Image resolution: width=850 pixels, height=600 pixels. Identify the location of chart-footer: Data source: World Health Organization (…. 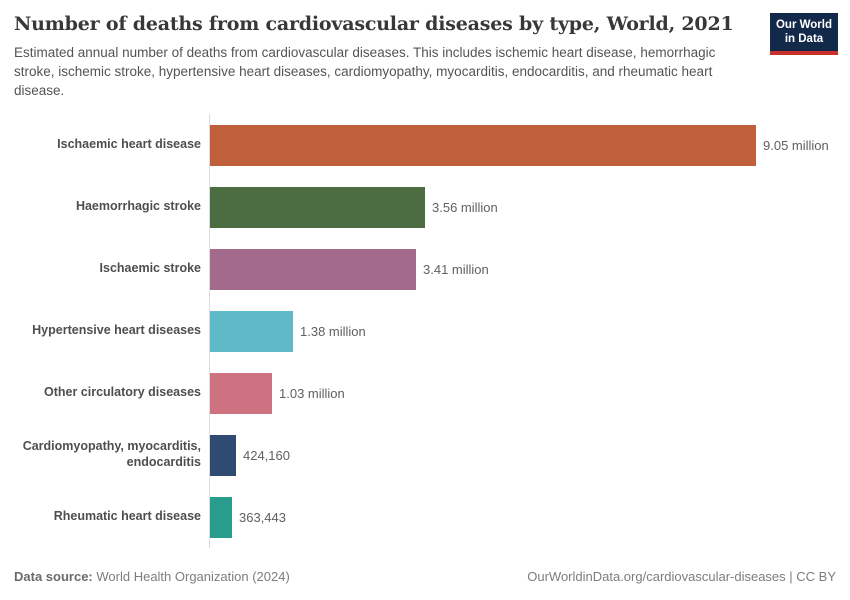
(425, 576).